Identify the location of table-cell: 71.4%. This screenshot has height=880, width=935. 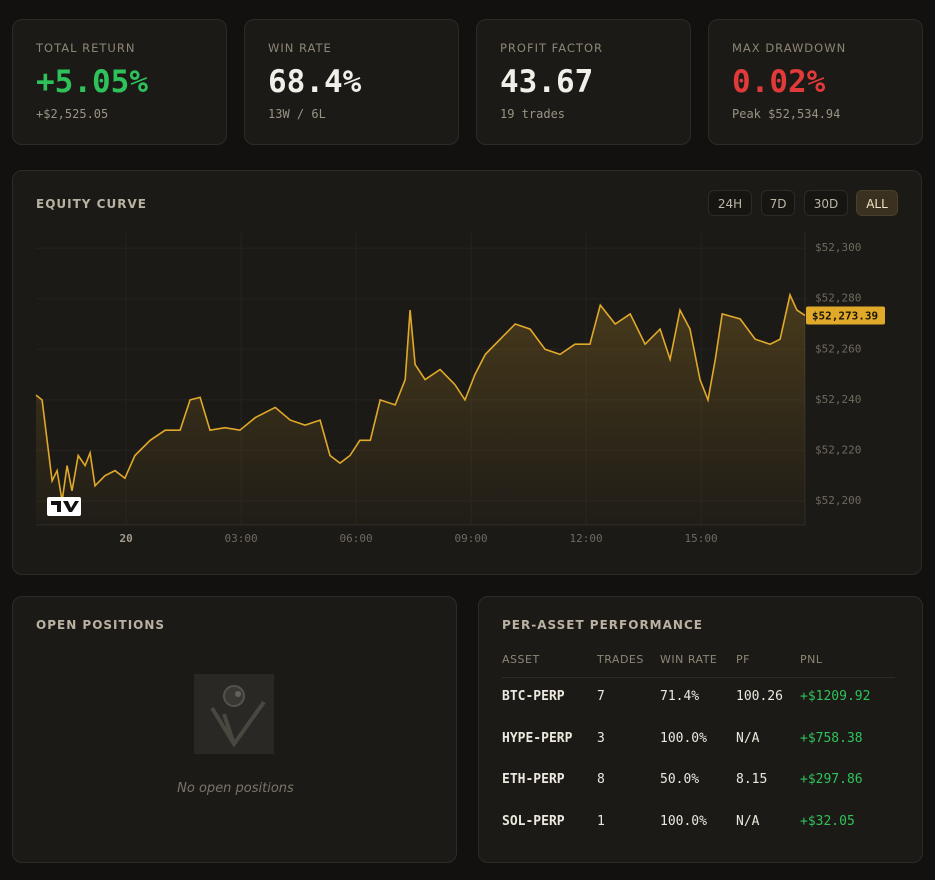
(680, 696).